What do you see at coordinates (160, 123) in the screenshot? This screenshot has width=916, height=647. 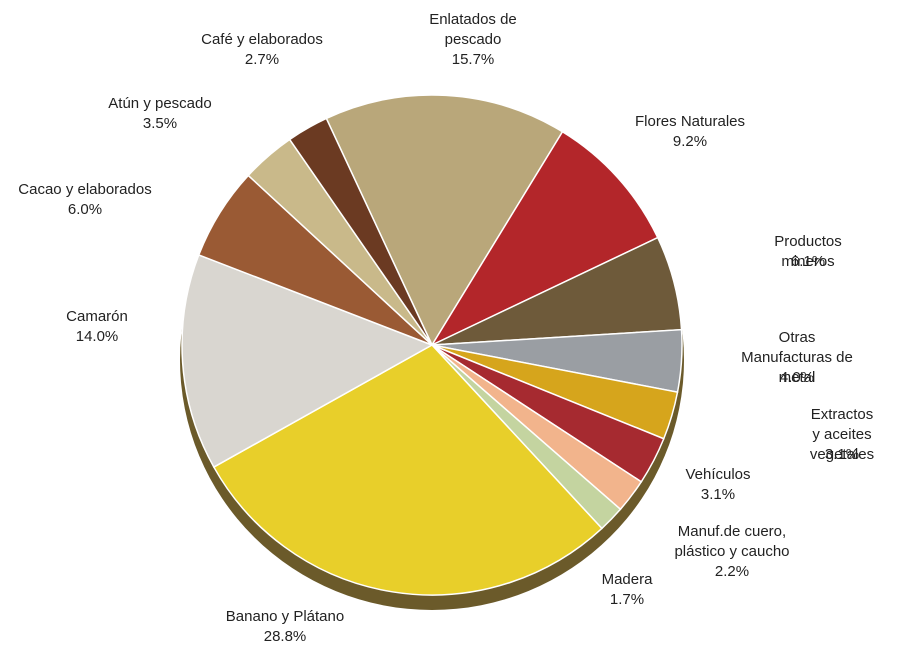 I see `value-label: 3.5%` at bounding box center [160, 123].